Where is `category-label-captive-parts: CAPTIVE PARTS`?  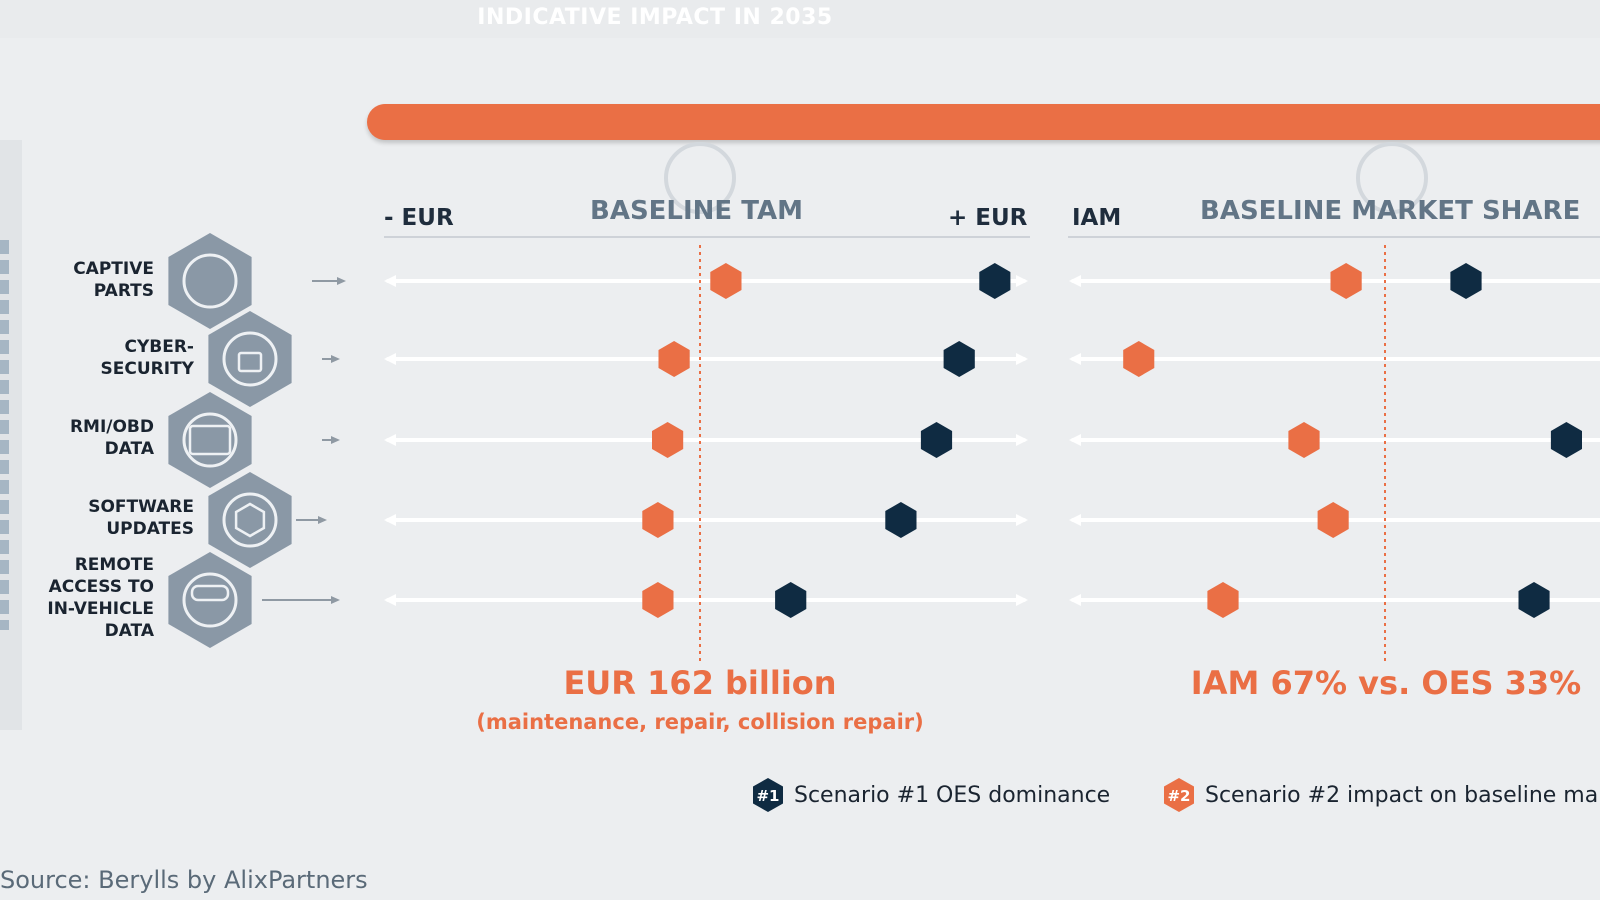
category-label-captive-parts: CAPTIVE PARTS is located at coordinates (113, 280).